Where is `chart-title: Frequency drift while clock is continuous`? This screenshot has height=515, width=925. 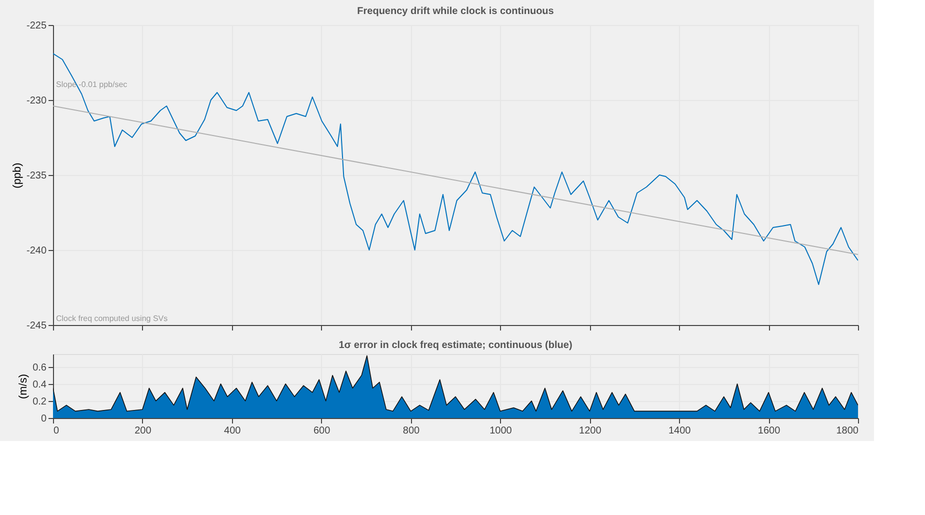
chart-title: Frequency drift while clock is continuous is located at coordinates (455, 11).